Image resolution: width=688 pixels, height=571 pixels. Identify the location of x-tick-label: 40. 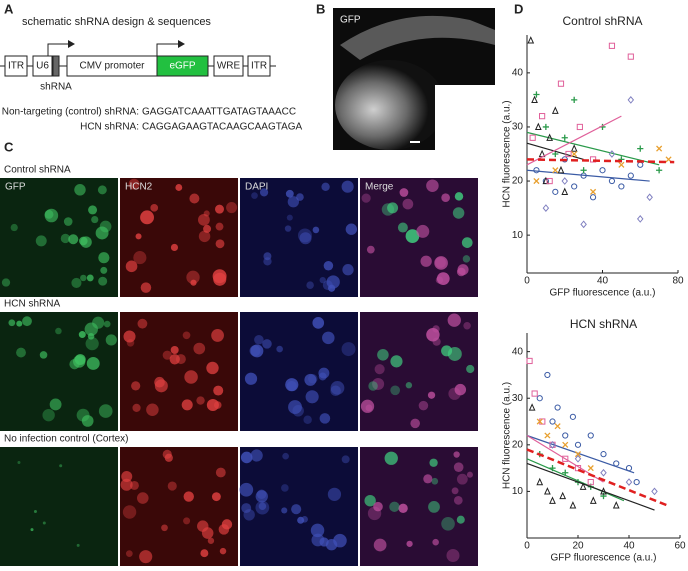
(629, 546).